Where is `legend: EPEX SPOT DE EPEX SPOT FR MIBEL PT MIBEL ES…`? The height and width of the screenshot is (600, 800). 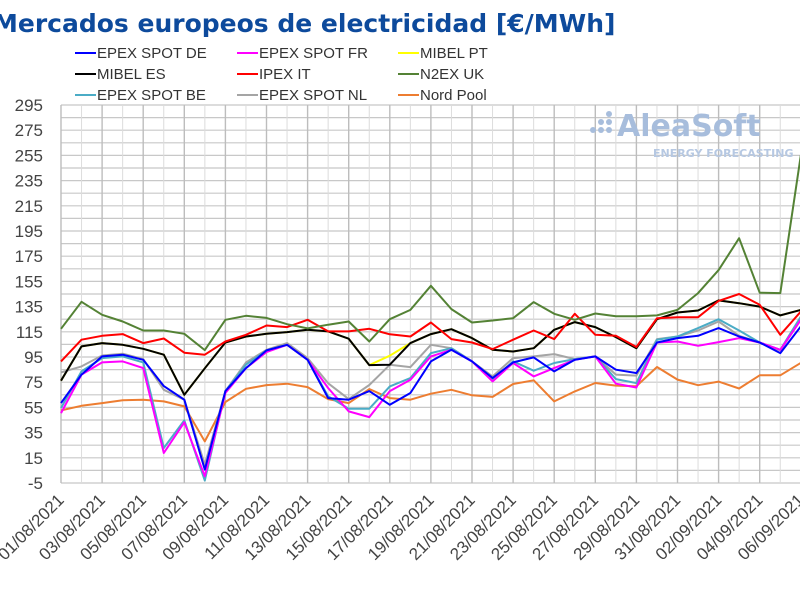
legend: EPEX SPOT DE EPEX SPOT FR MIBEL PT MIBEL ES… is located at coordinates (281, 74).